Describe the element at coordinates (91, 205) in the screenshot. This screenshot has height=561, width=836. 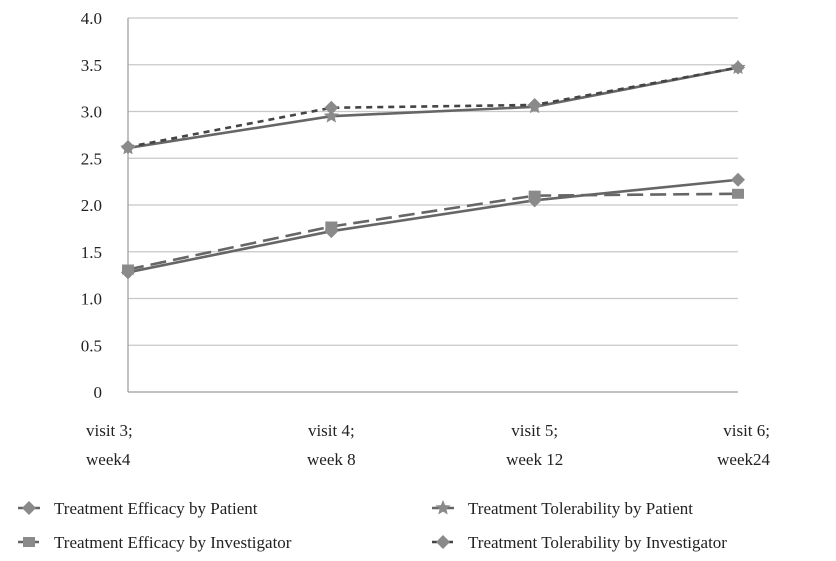
I see `y-tick-label: 2.0` at that location.